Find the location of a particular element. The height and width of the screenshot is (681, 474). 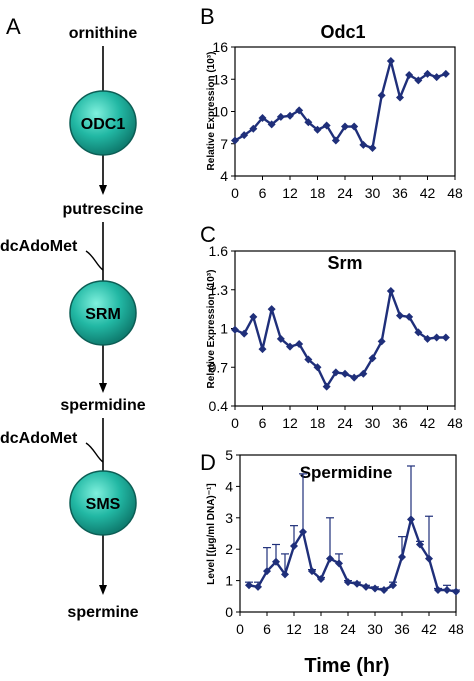

x-axis-label-spermidine: Time (hr) is located at coordinates (346, 666).